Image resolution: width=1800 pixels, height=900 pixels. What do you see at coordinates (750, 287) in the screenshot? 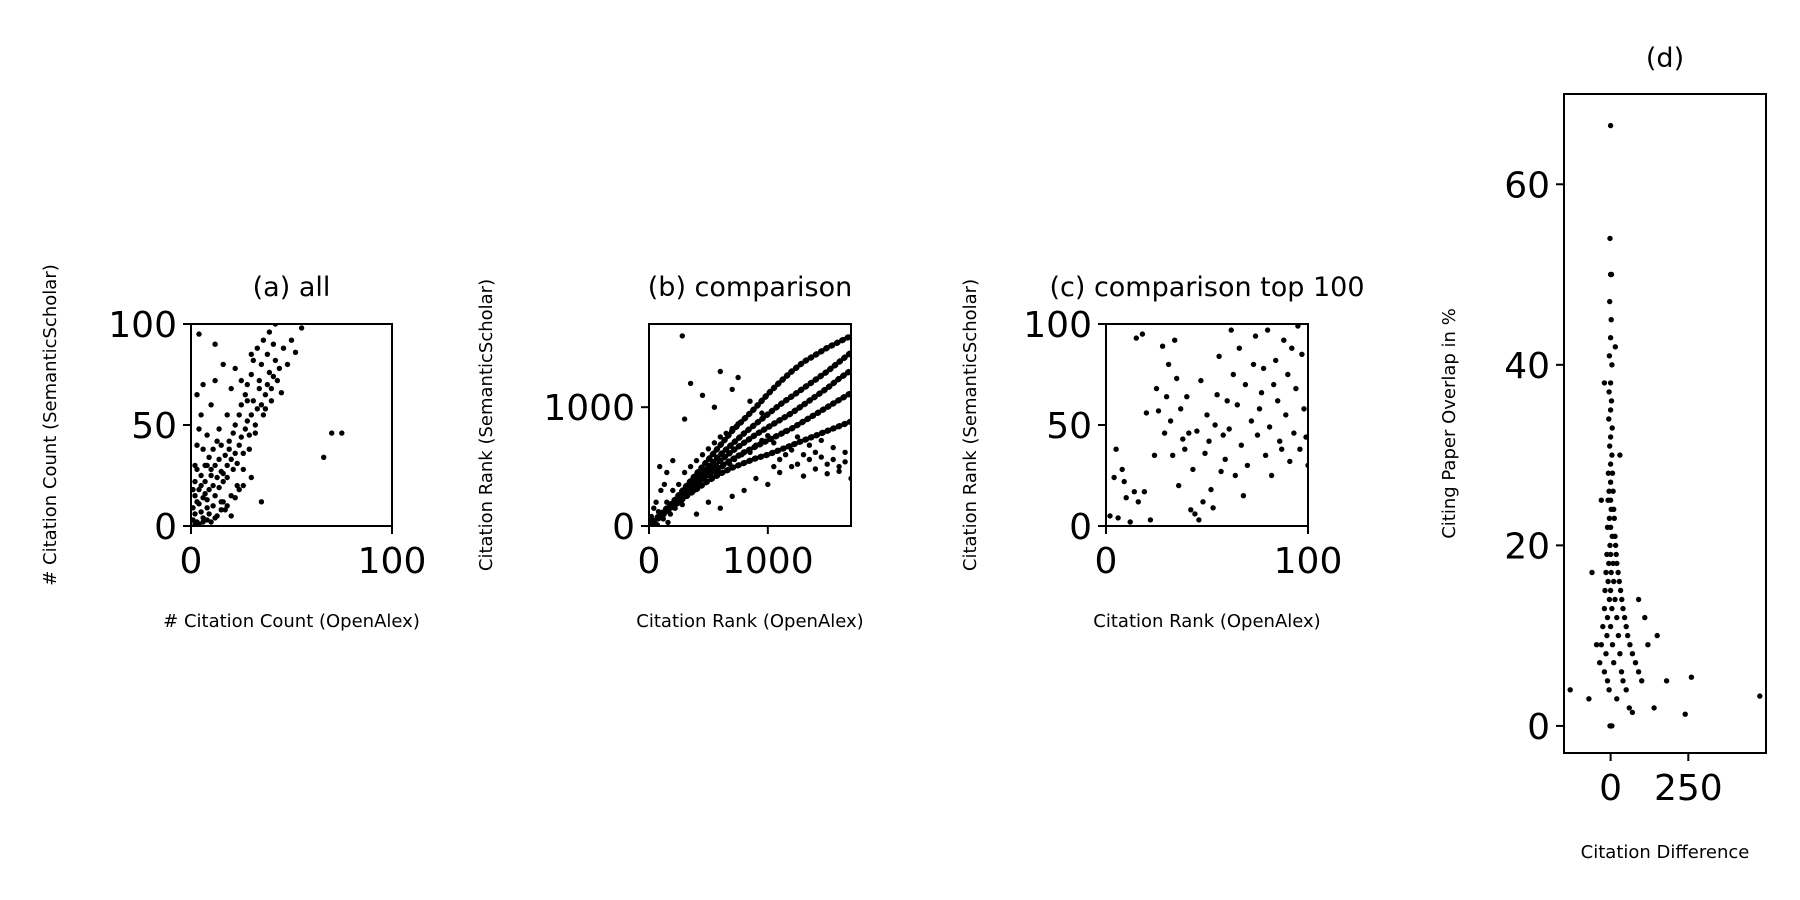
I see `chart-title: (b) comparison` at bounding box center [750, 287].